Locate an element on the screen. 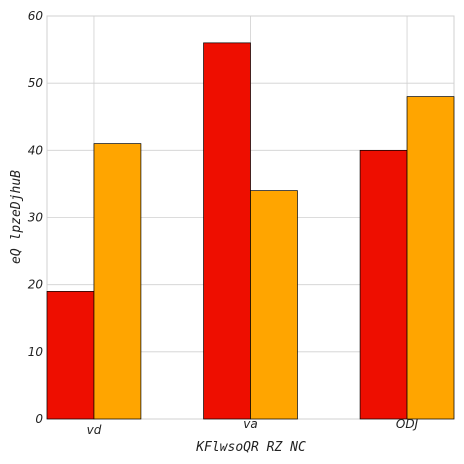 The width and height of the screenshot is (464, 464). y-tick-label: 50 is located at coordinates (36, 83).